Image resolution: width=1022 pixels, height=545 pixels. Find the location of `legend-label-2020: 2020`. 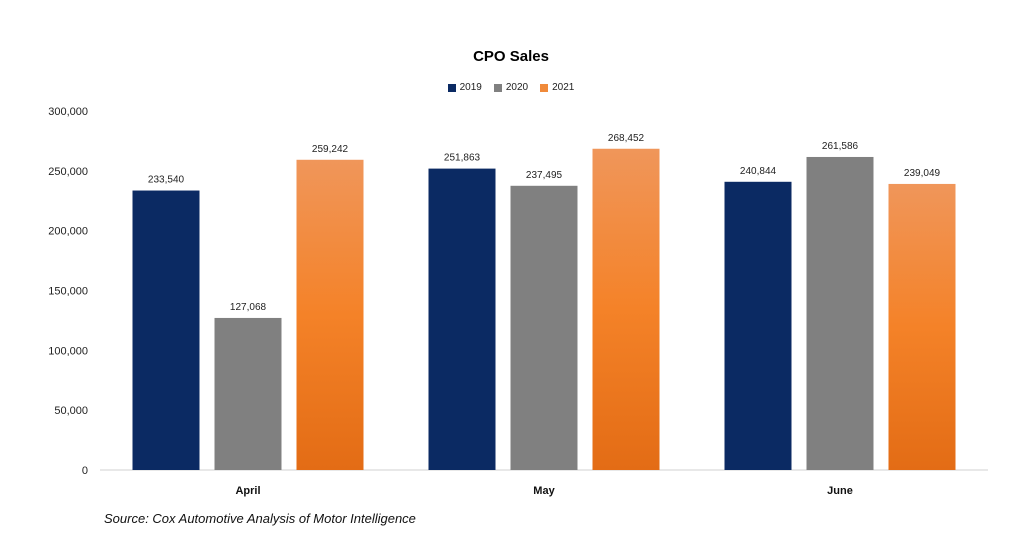

legend-label-2020: 2020 is located at coordinates (517, 87).